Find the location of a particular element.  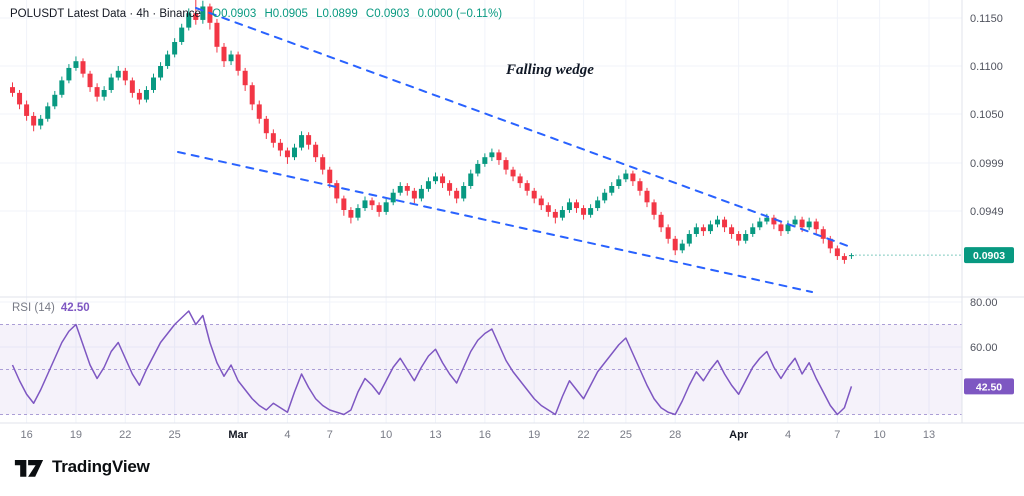

time-axis: 16 19 22 25 Mar 4 7 10 13 16 19 22 25 28 Apr 4 7 10 13 is located at coordinates (477, 435).